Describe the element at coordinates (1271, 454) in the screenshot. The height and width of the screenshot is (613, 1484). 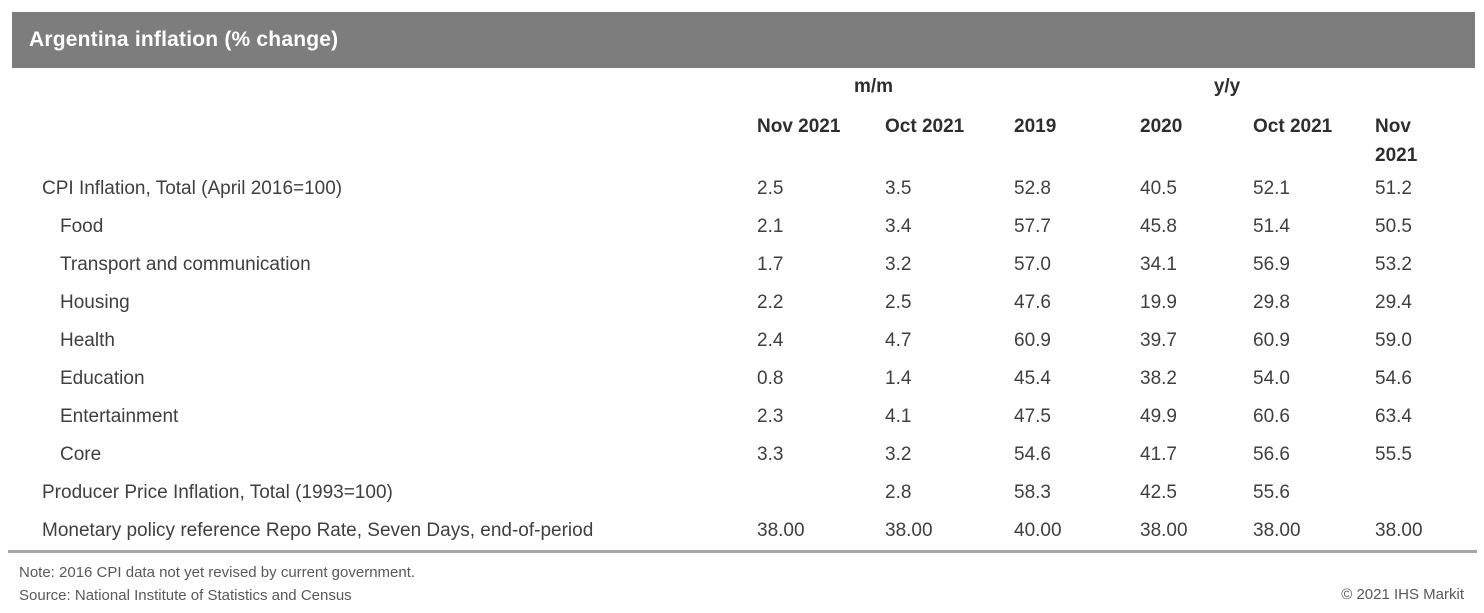
I see `cell-value: 56.6` at that location.